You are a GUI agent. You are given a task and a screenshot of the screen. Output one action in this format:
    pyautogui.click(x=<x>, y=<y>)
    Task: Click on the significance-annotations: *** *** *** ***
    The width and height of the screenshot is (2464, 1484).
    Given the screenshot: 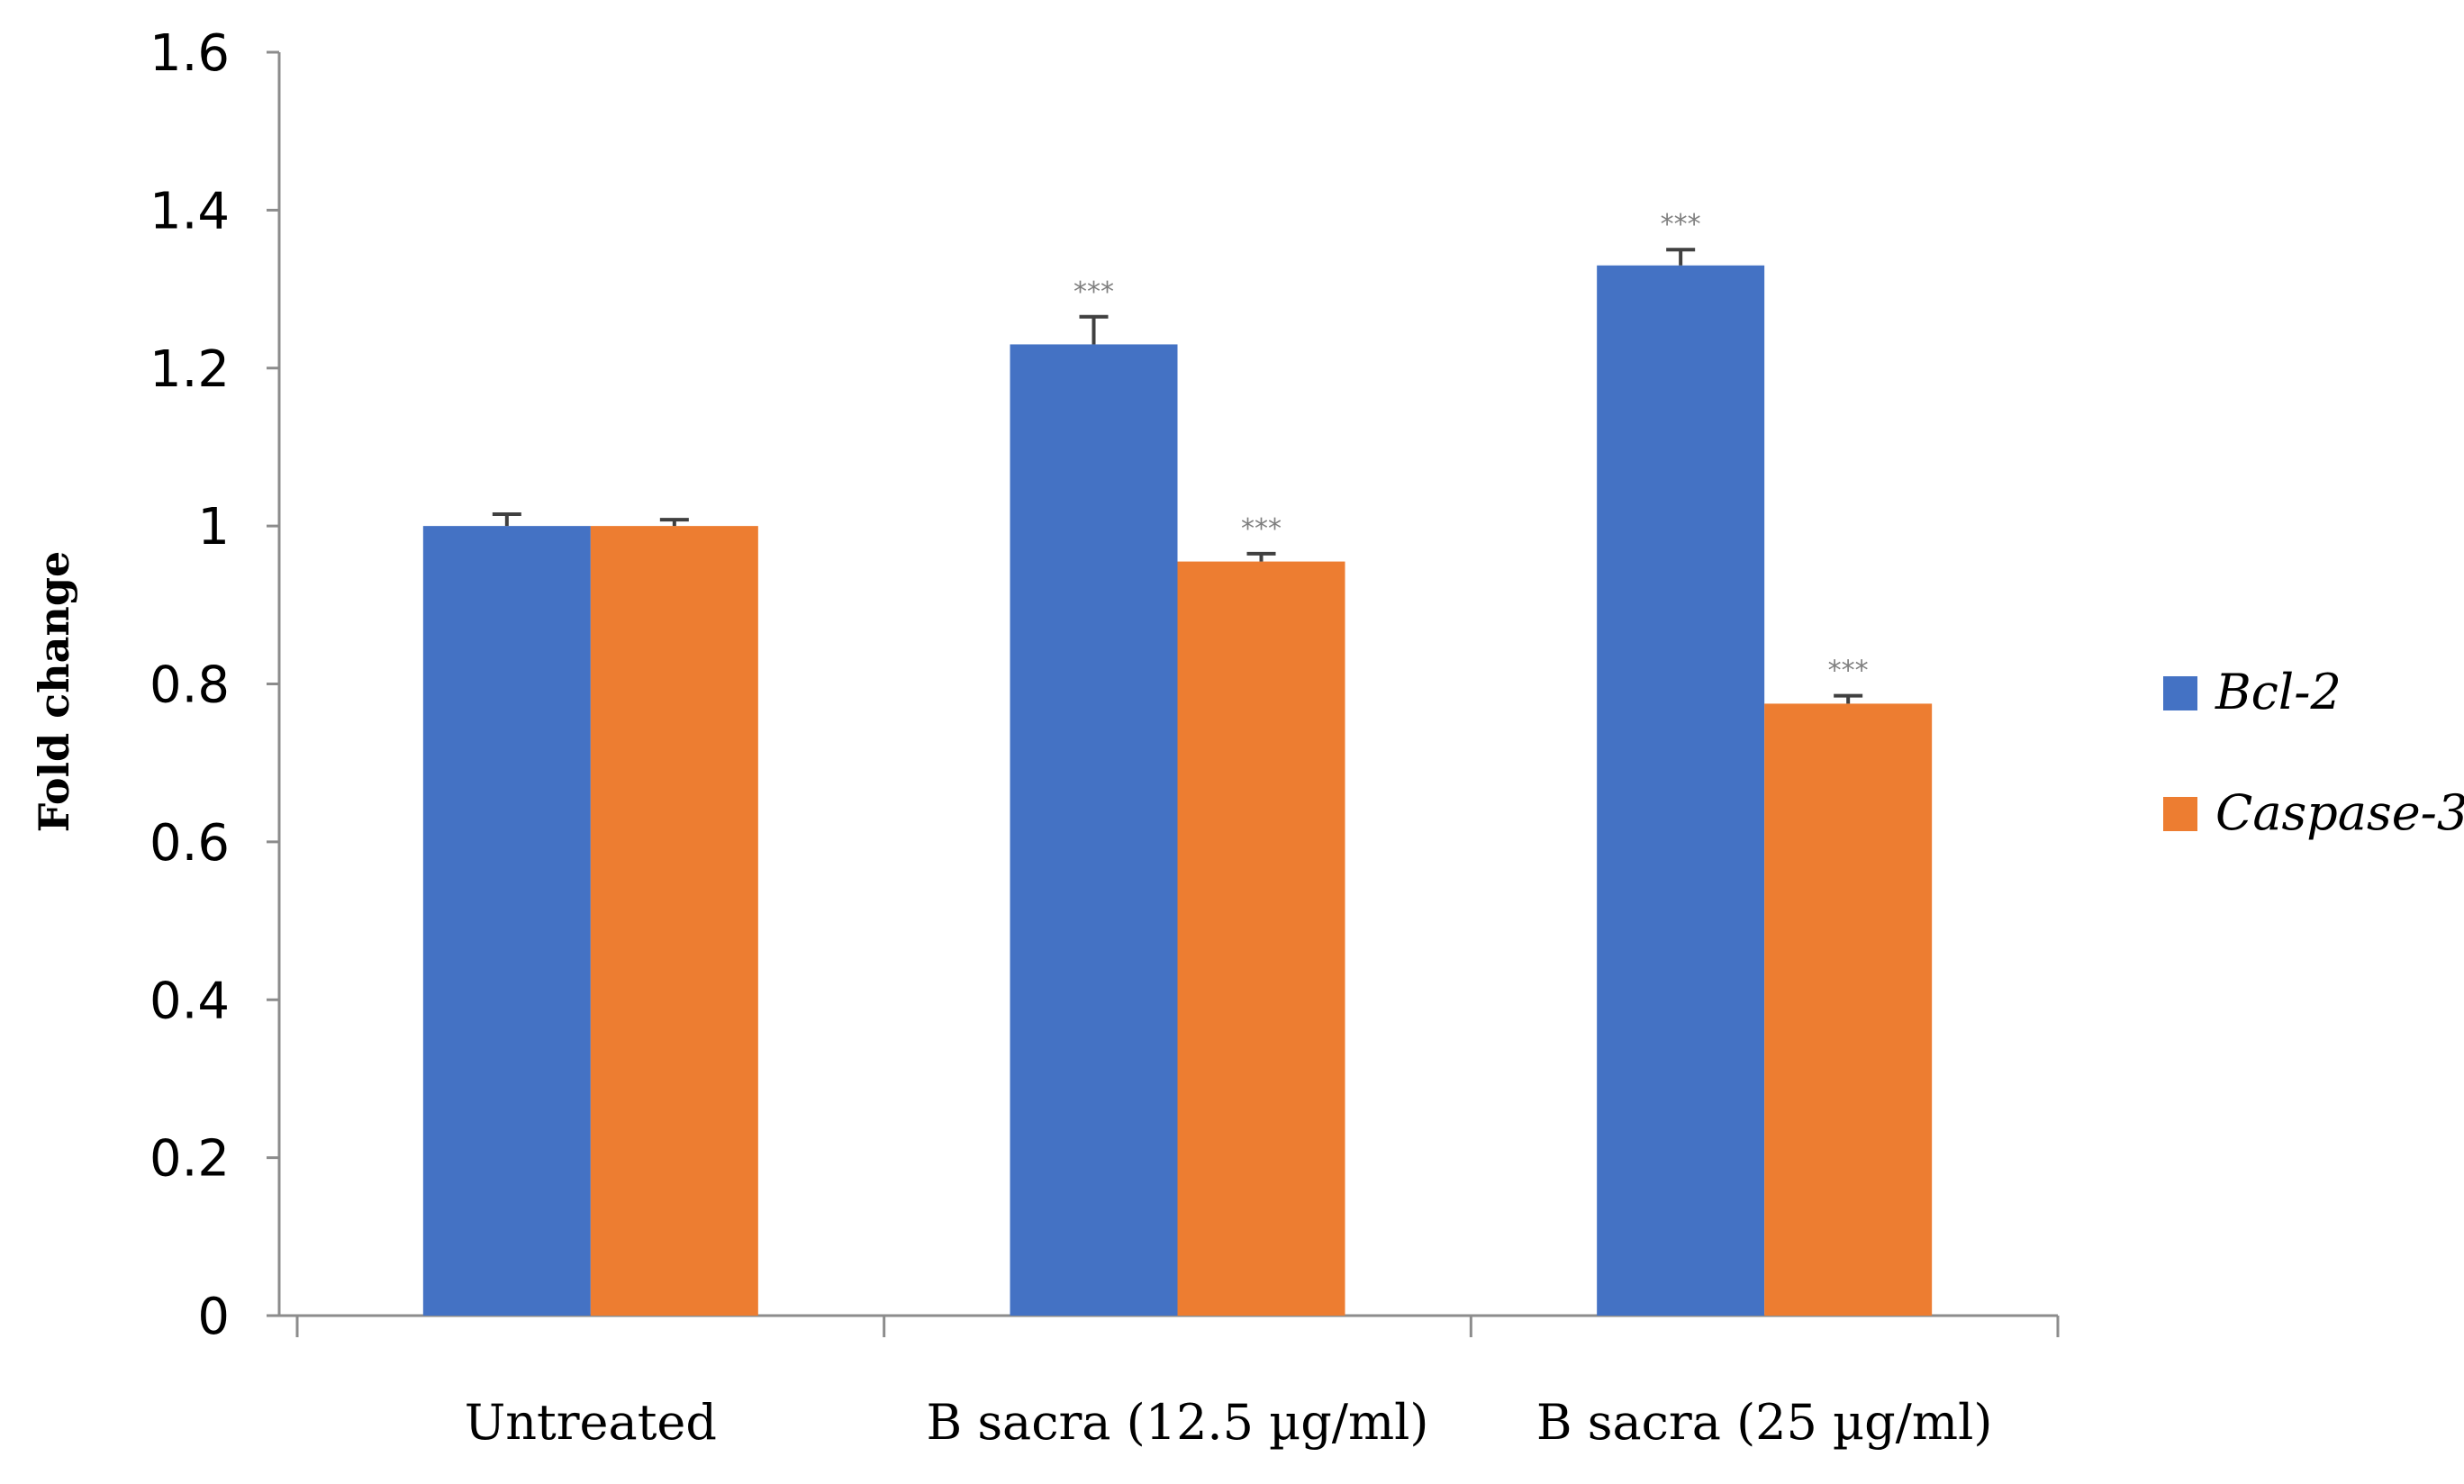 What is the action you would take?
    pyautogui.click(x=1471, y=448)
    